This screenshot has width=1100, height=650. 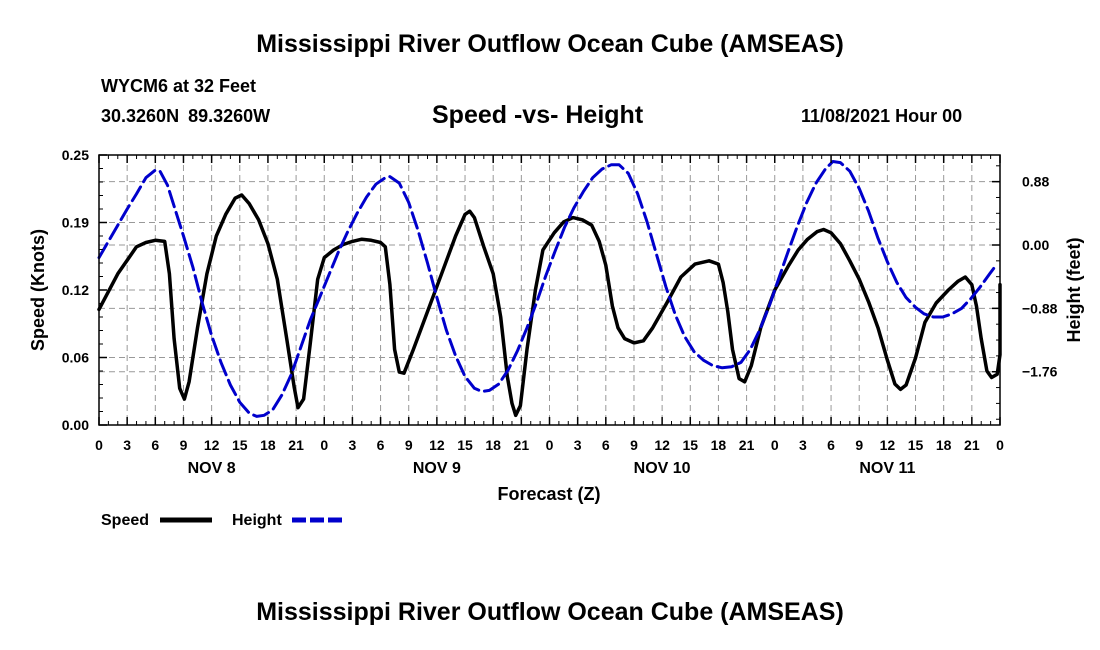 What do you see at coordinates (257, 520) in the screenshot?
I see `legend-label-height: Height` at bounding box center [257, 520].